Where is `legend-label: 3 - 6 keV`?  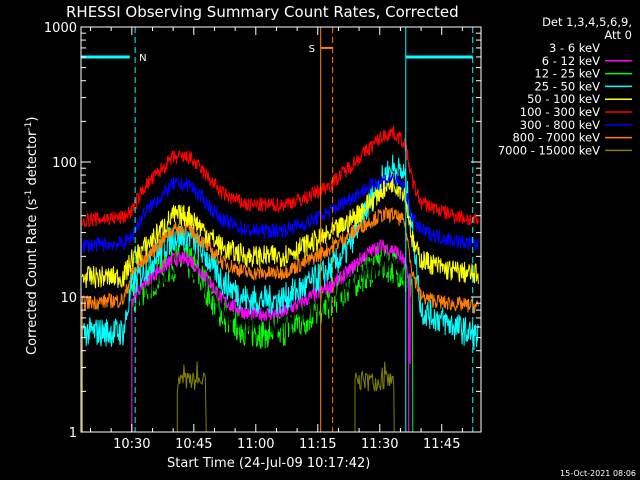 legend-label: 3 - 6 keV is located at coordinates (574, 48).